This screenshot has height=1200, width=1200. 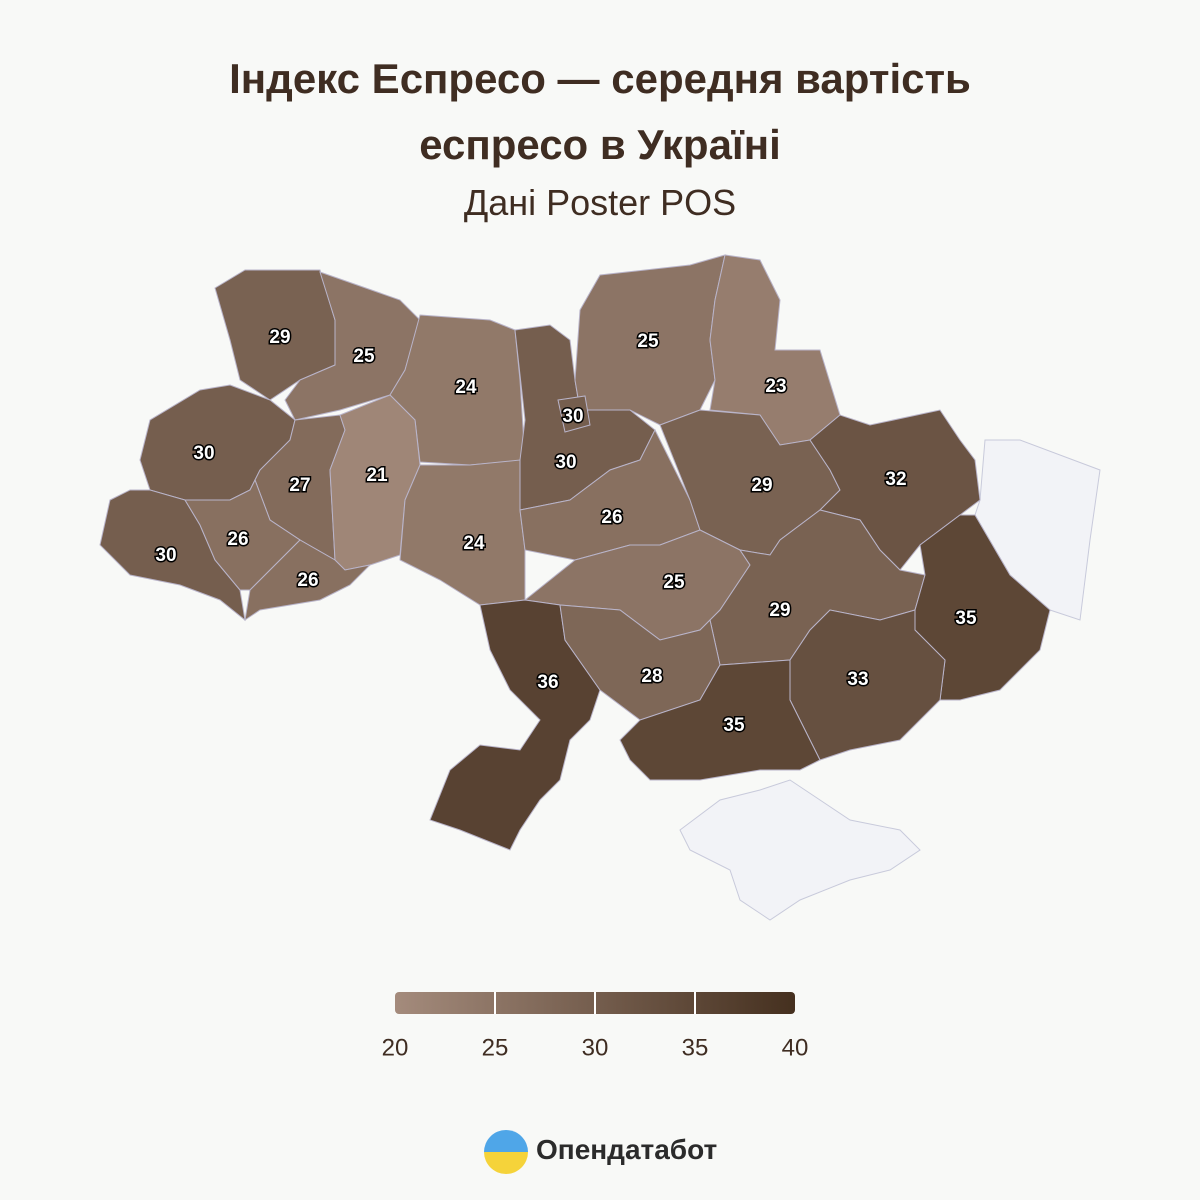 I want to click on brand-logo, so click(x=506, y=1152).